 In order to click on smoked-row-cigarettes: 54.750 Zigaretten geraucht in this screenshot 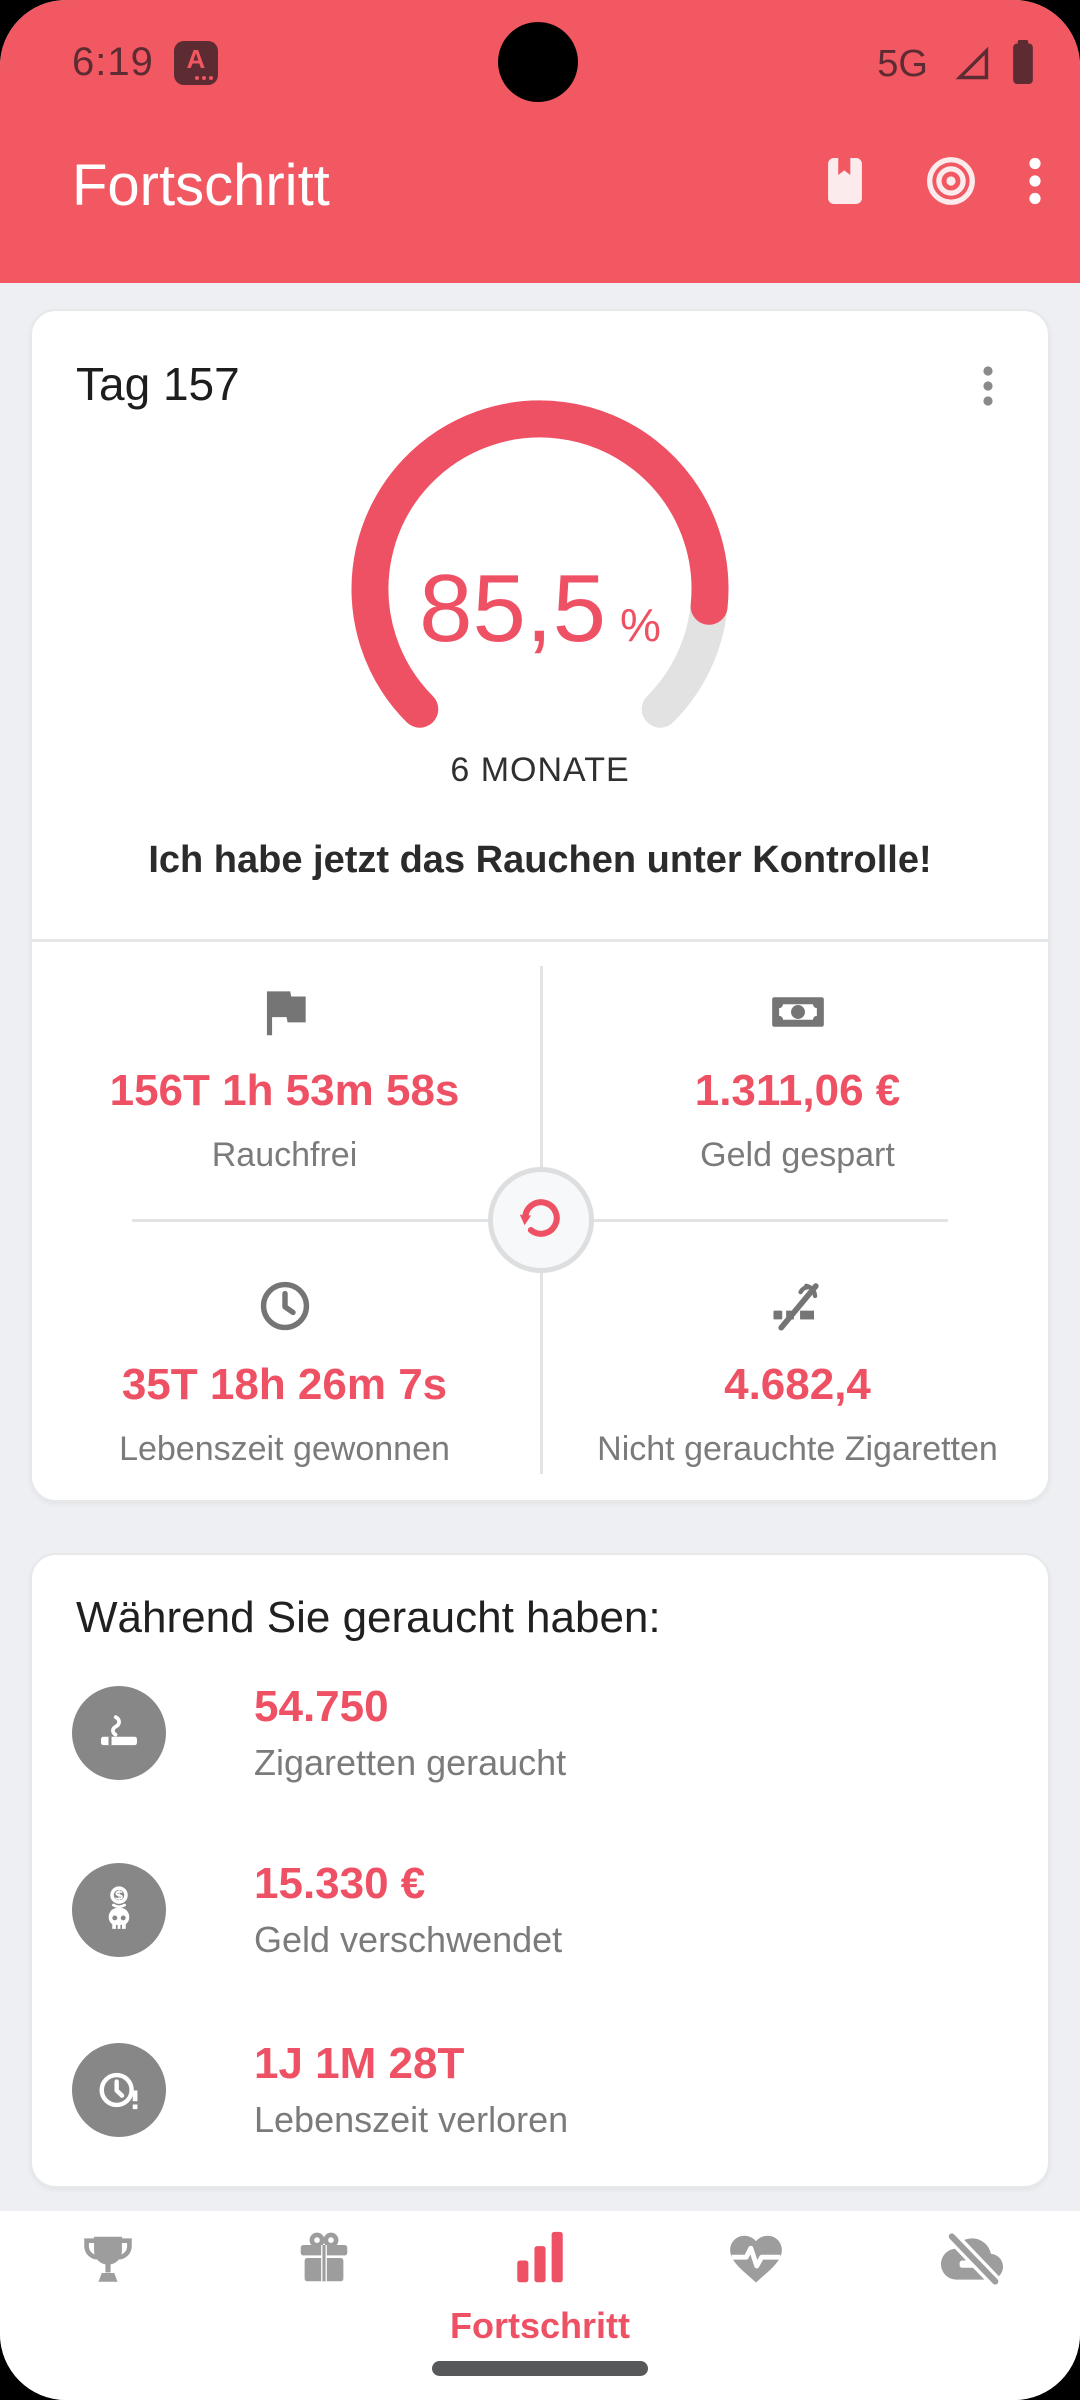, I will do `click(319, 1733)`.